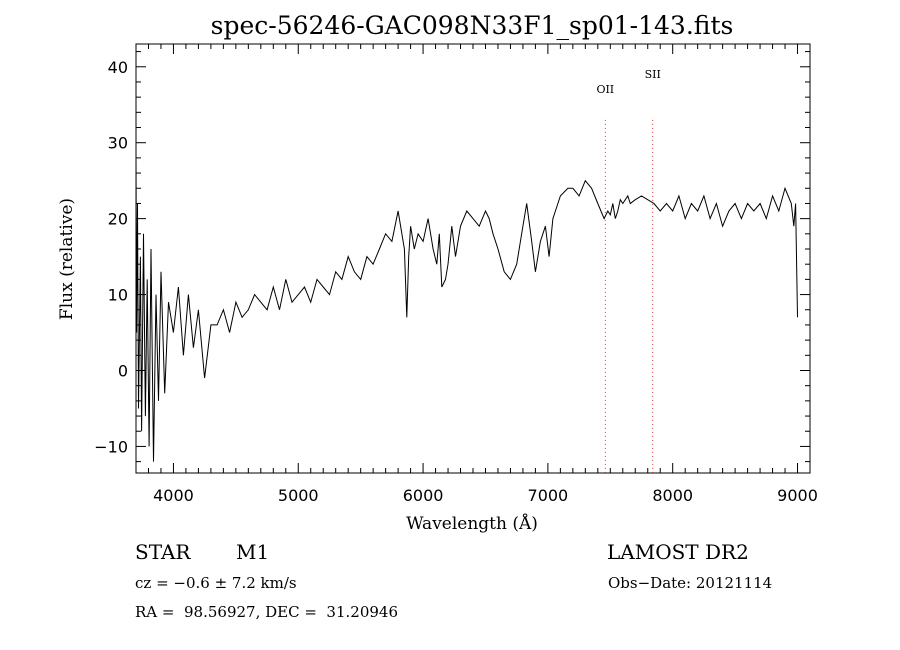  I want to click on y-tick-label: 40, so click(118, 67).